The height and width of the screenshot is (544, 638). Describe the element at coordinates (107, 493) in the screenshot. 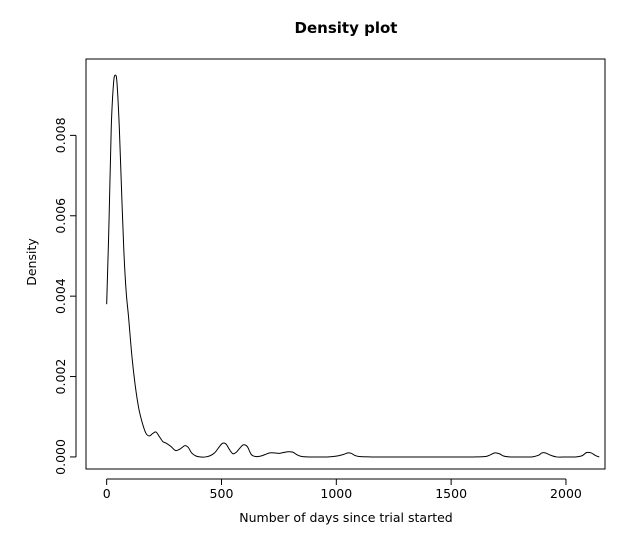

I see `x-tick-label: 0` at that location.